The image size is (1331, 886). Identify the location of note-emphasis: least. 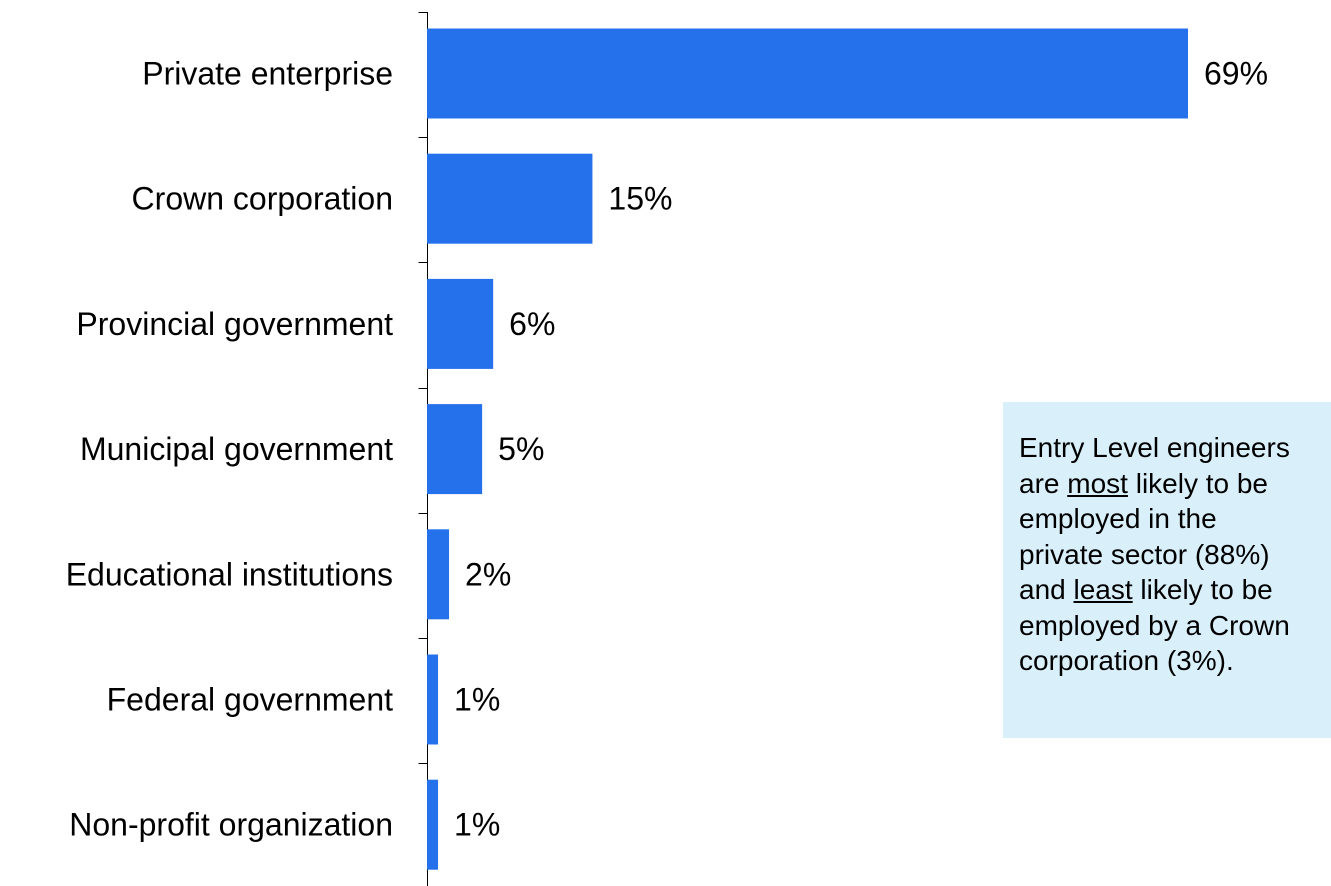
(1103, 589).